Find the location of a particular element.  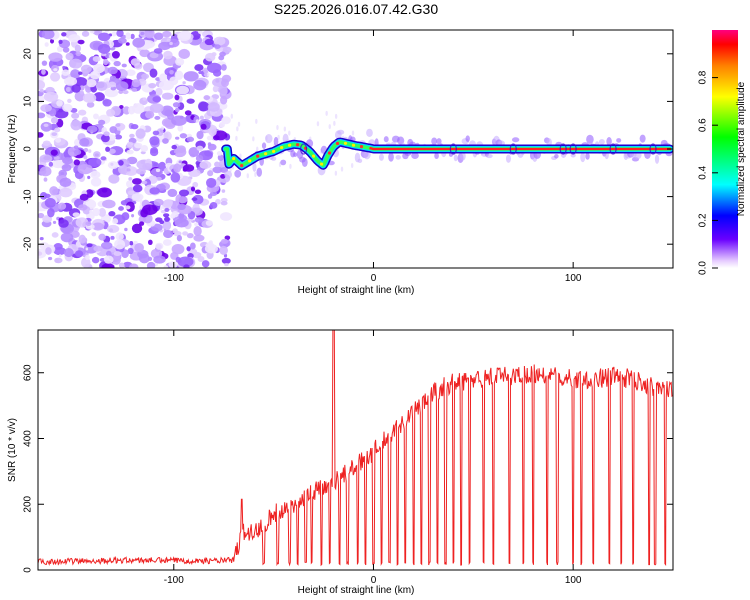

spectrogram-xtick-label: 0 is located at coordinates (374, 278).